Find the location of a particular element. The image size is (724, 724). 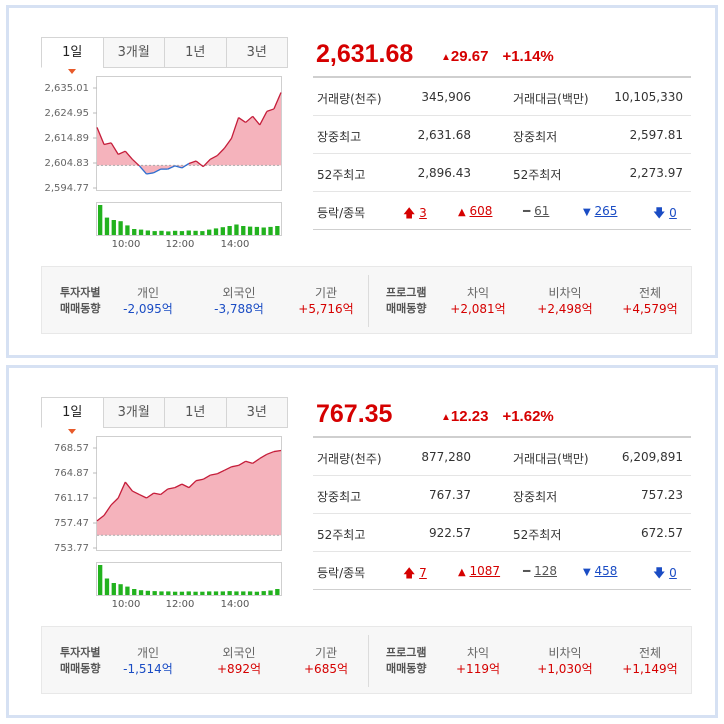

down-triangle-icon: ▼ is located at coordinates (587, 212).